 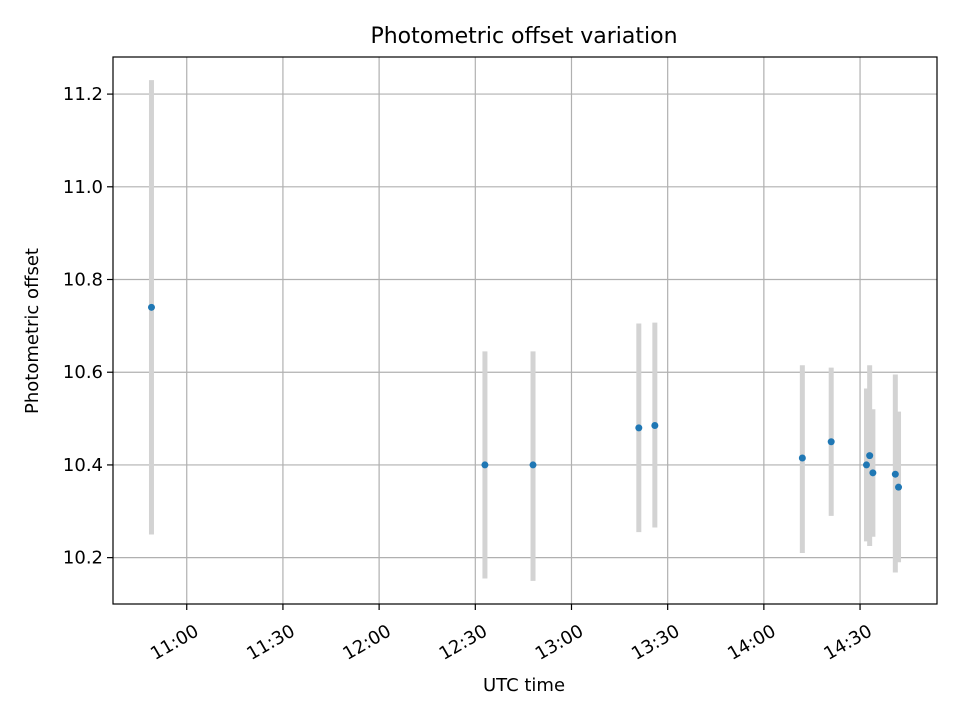 What do you see at coordinates (83, 372) in the screenshot?
I see `y-tick-label: 10.6` at bounding box center [83, 372].